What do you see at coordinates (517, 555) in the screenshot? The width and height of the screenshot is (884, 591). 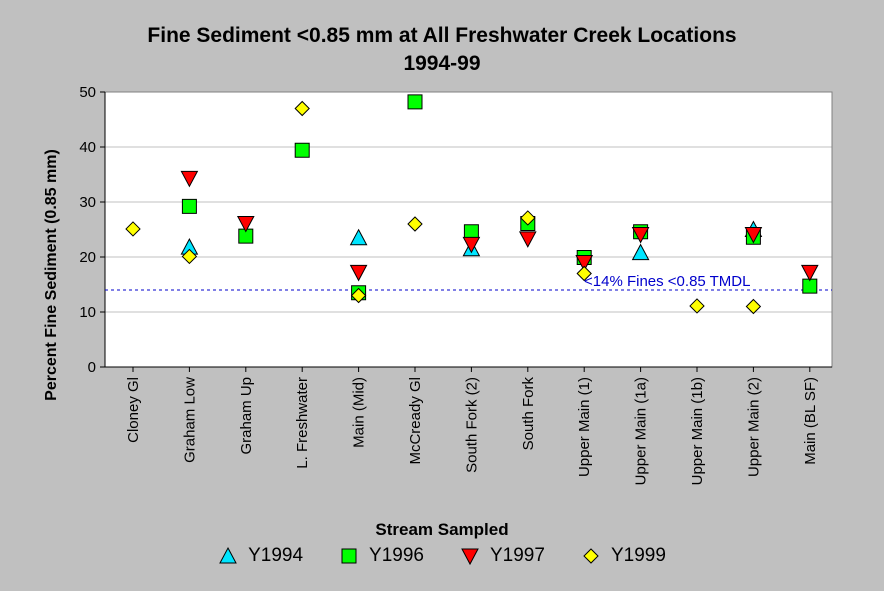 I see `legend-label: Y1997` at bounding box center [517, 555].